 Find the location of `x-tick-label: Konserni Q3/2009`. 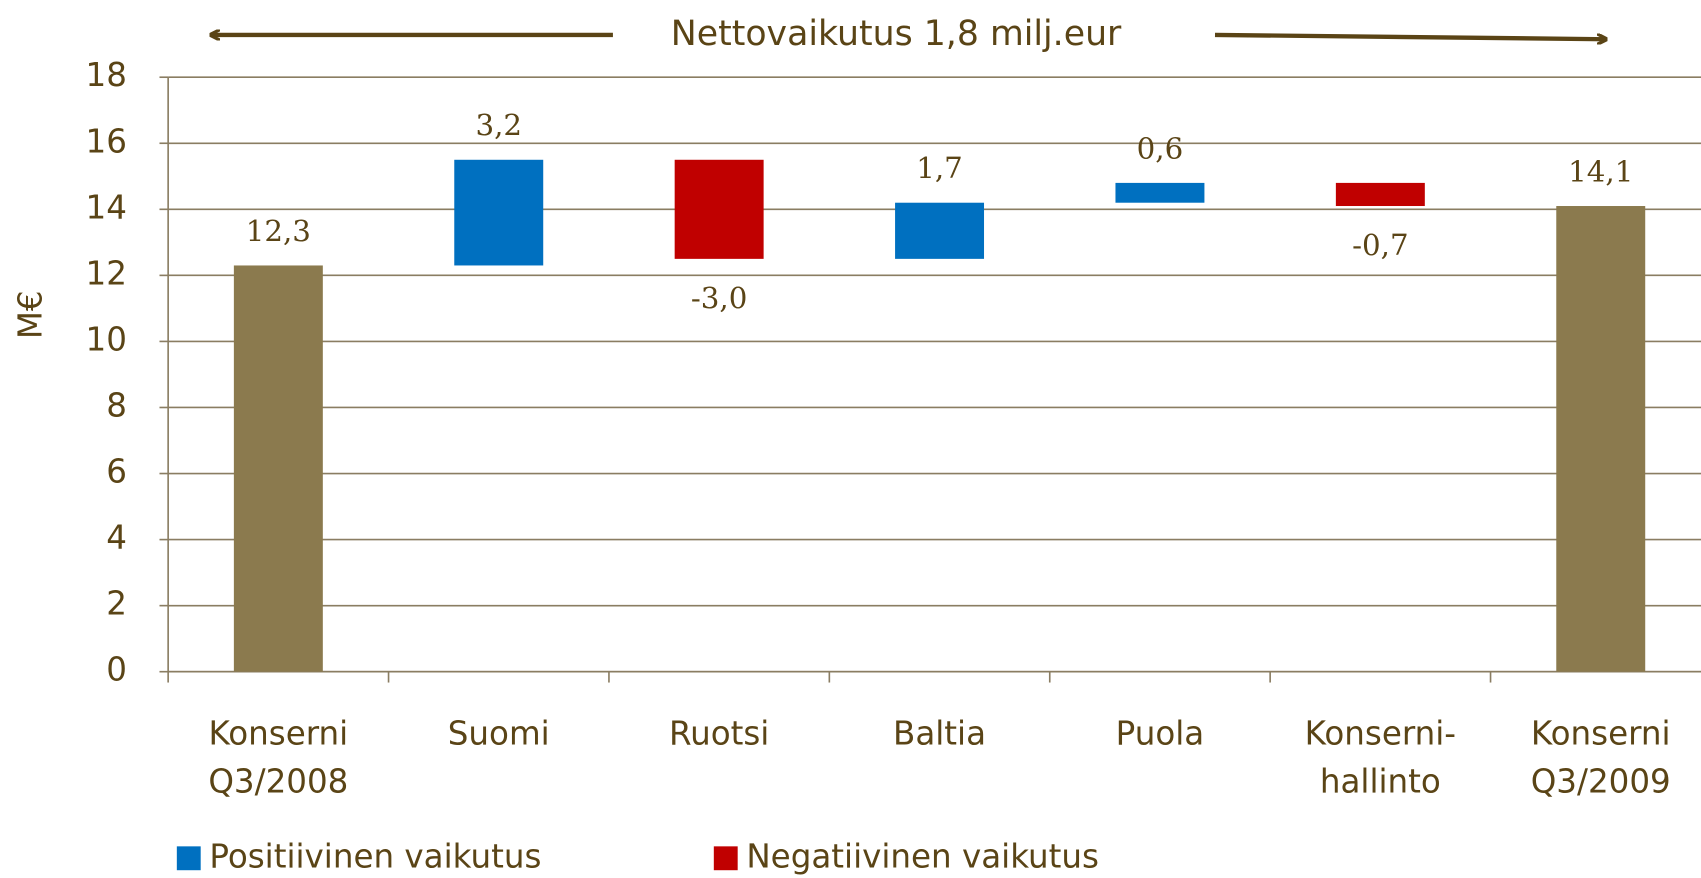

x-tick-label: Konserni Q3/2009 is located at coordinates (1601, 758).